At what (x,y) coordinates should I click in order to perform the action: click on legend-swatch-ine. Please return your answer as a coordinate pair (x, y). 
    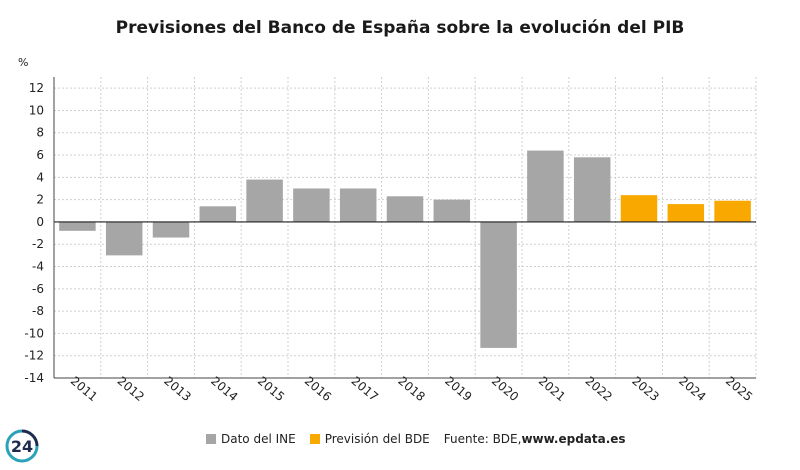
    Looking at the image, I should click on (211, 439).